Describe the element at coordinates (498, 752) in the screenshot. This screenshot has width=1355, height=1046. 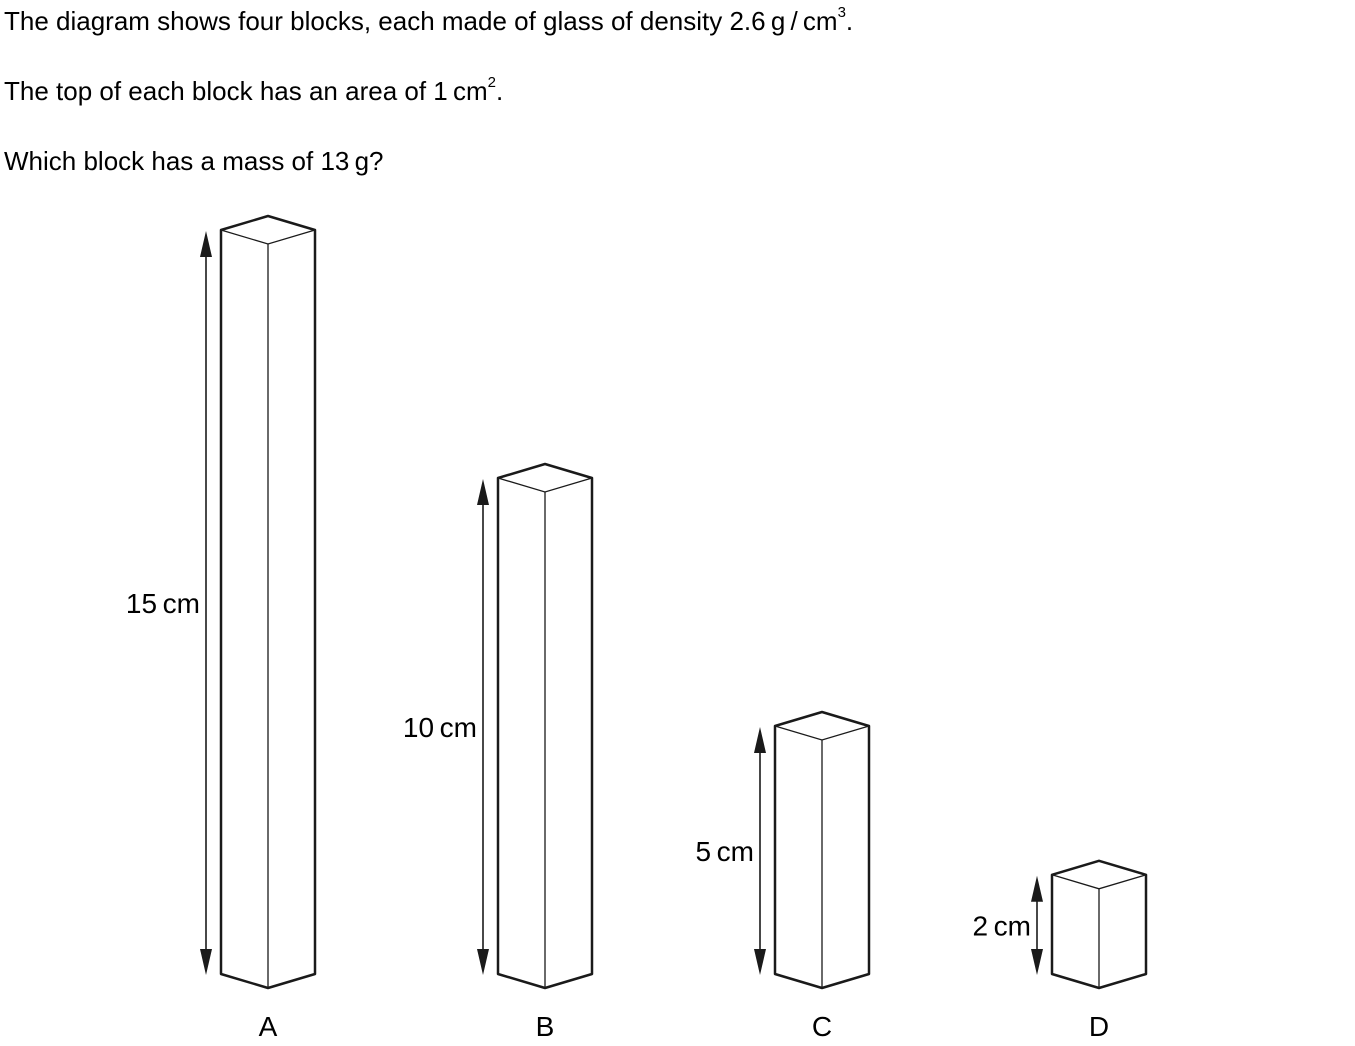
I see `block-b: 10 cm B` at that location.